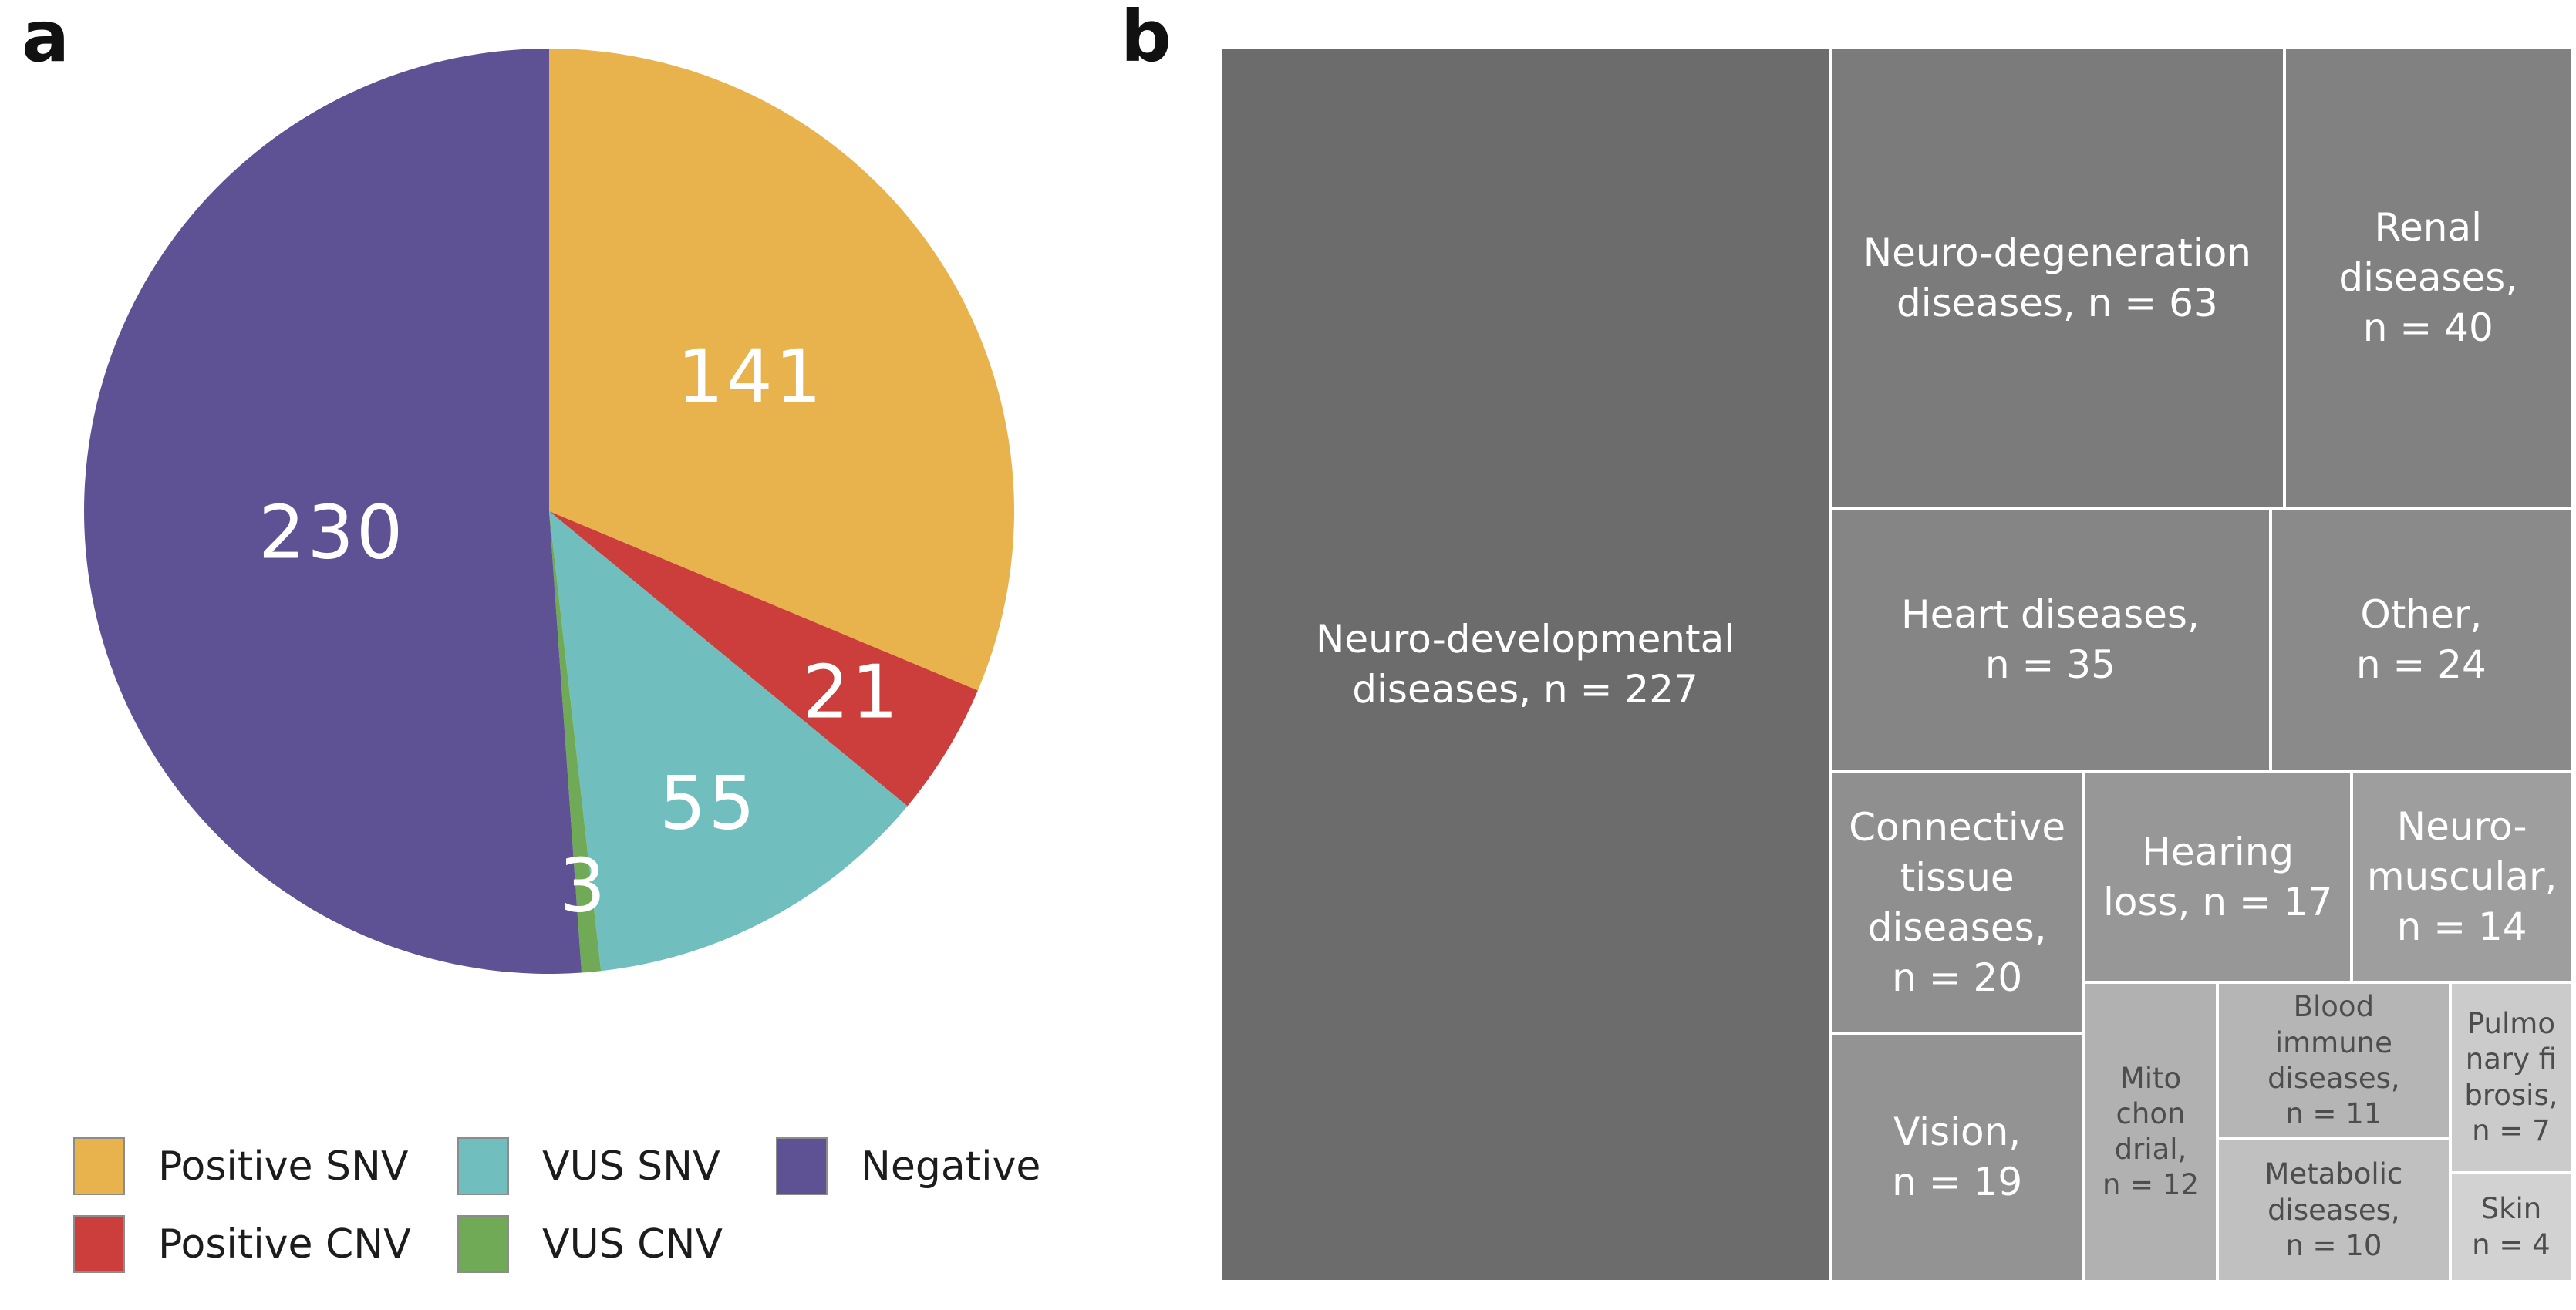  I want to click on treemap-block-label: Pulmo nary fi brosis, n = 7, so click(2511, 1077).